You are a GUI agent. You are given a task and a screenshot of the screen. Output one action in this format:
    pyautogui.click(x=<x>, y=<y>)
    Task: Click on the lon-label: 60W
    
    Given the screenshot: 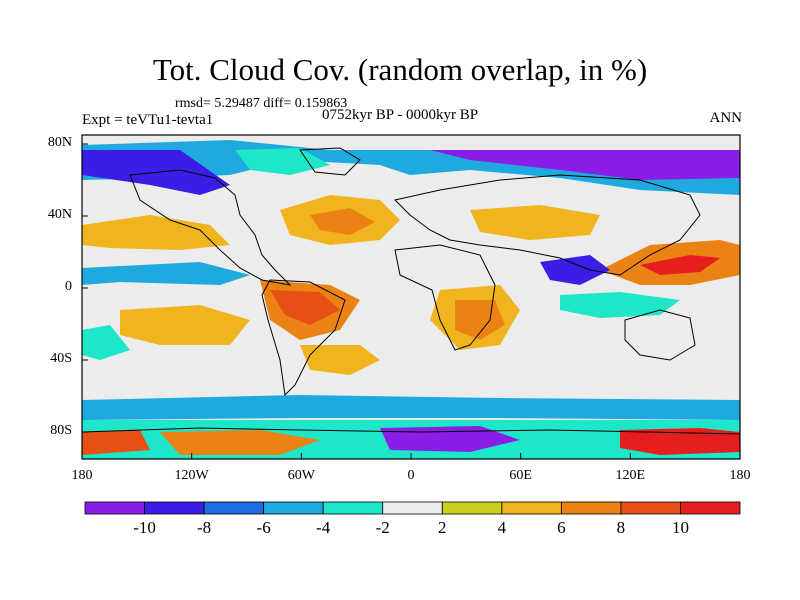 What is the action you would take?
    pyautogui.click(x=301, y=475)
    